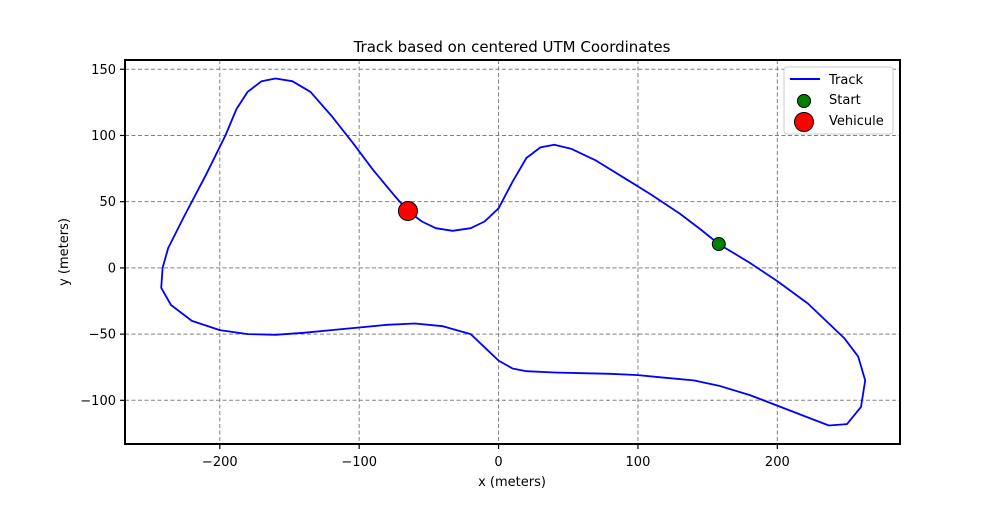  Describe the element at coordinates (512, 482) in the screenshot. I see `x-axis-title: x (meters)` at that location.